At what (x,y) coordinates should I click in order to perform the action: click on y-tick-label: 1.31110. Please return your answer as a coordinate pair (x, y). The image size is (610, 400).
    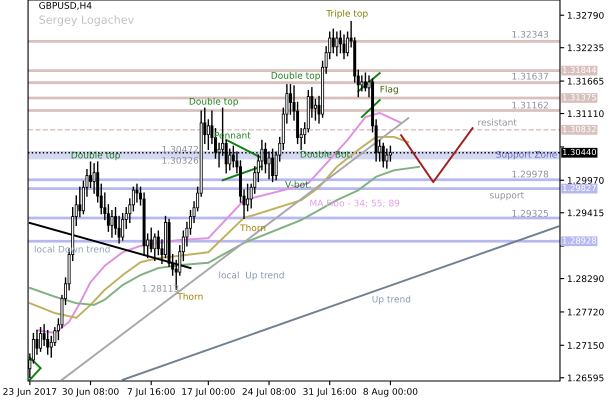
    Looking at the image, I should click on (586, 114).